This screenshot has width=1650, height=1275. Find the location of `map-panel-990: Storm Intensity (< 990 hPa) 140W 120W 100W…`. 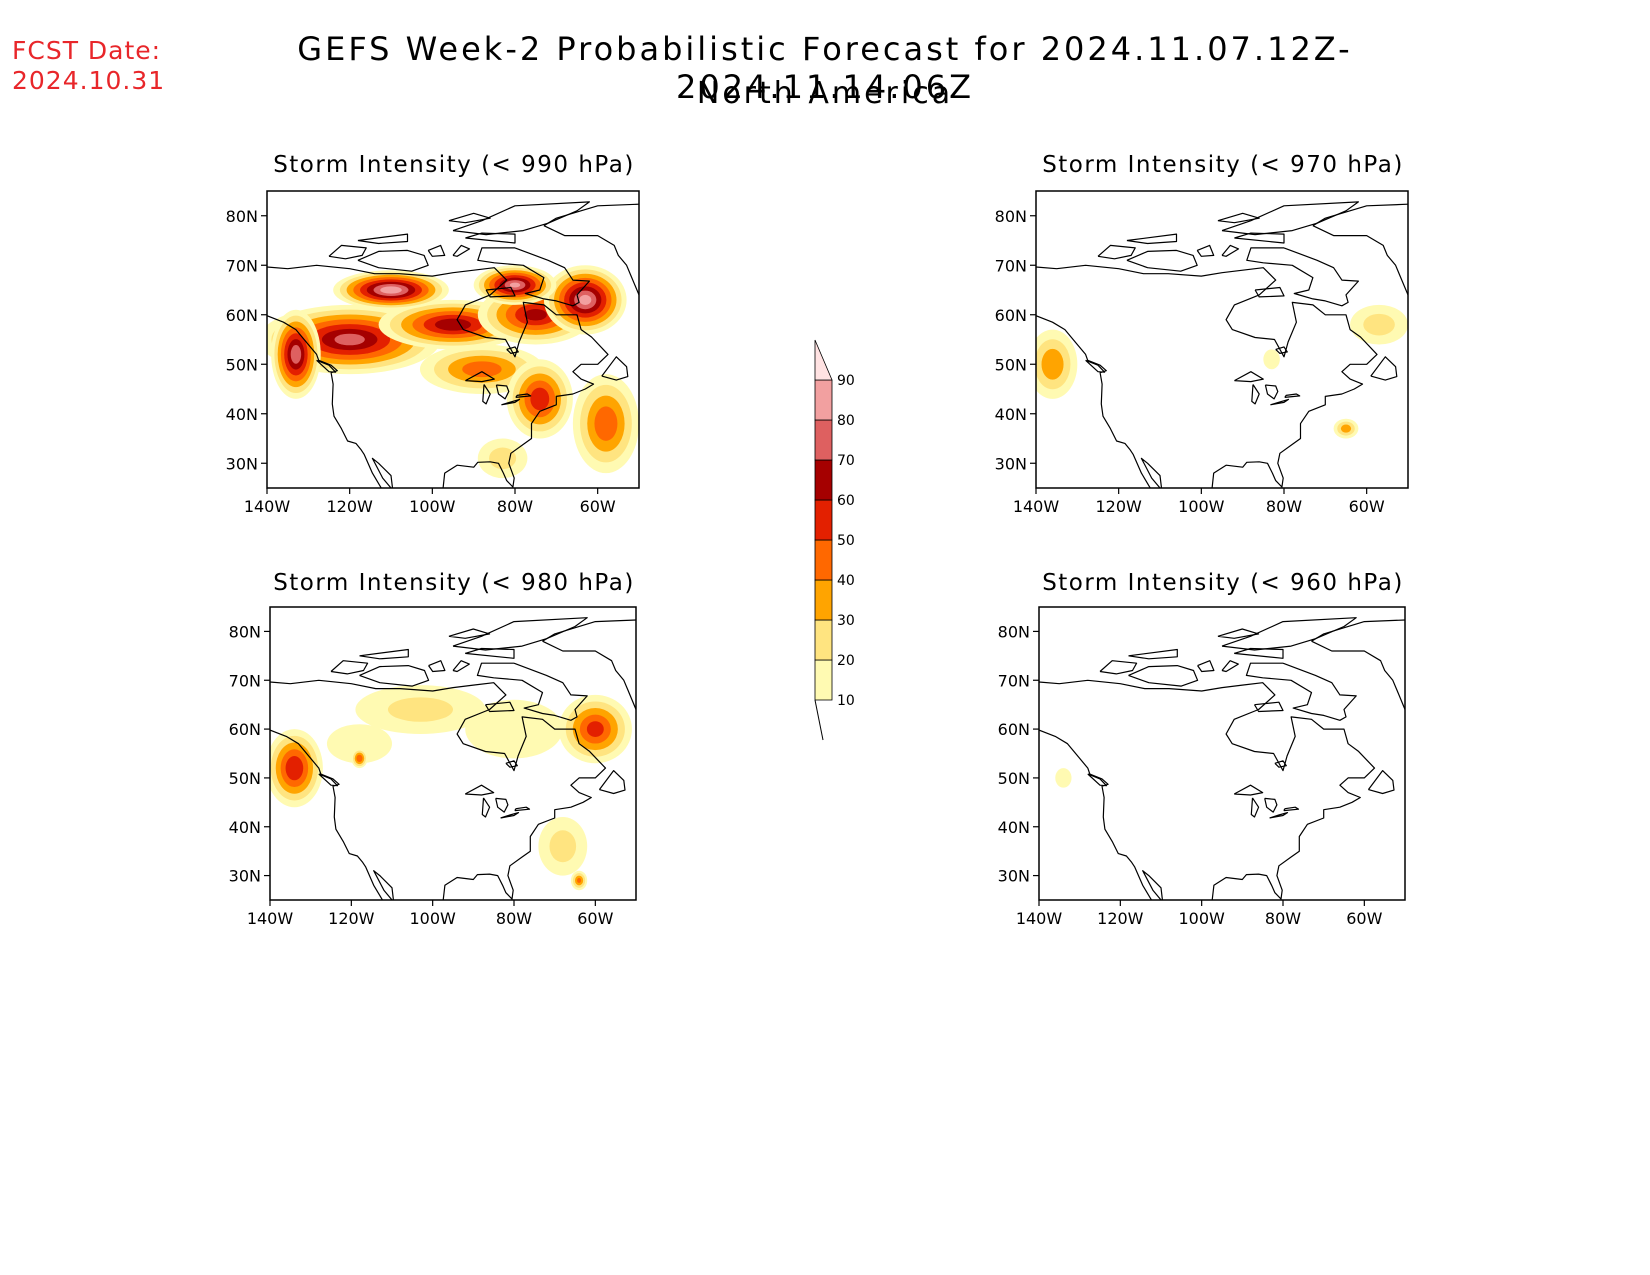

map-panel-990: Storm Intensity (< 990 hPa) 140W 120W 100W… is located at coordinates (433, 334).